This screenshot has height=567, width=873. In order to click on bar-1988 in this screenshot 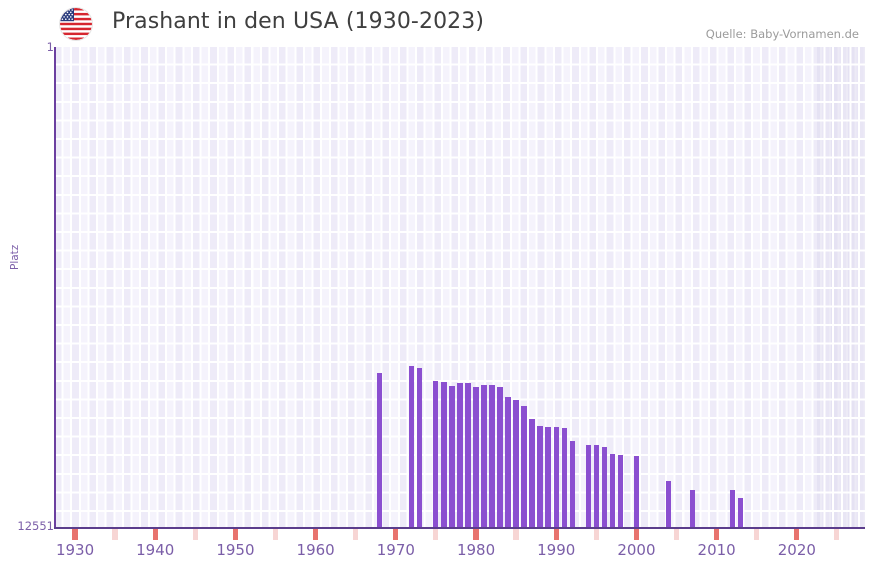, I will do `click(540, 476)`.